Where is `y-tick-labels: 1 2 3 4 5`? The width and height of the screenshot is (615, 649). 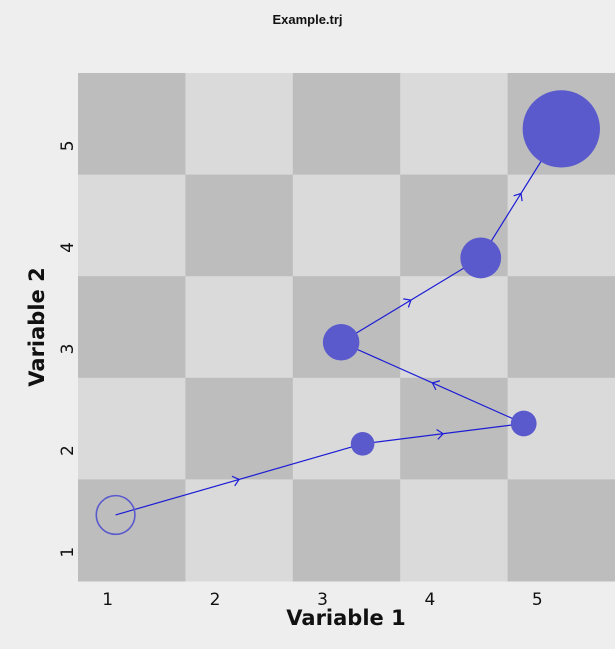 y-tick-labels: 1 2 3 4 5 is located at coordinates (68, 348).